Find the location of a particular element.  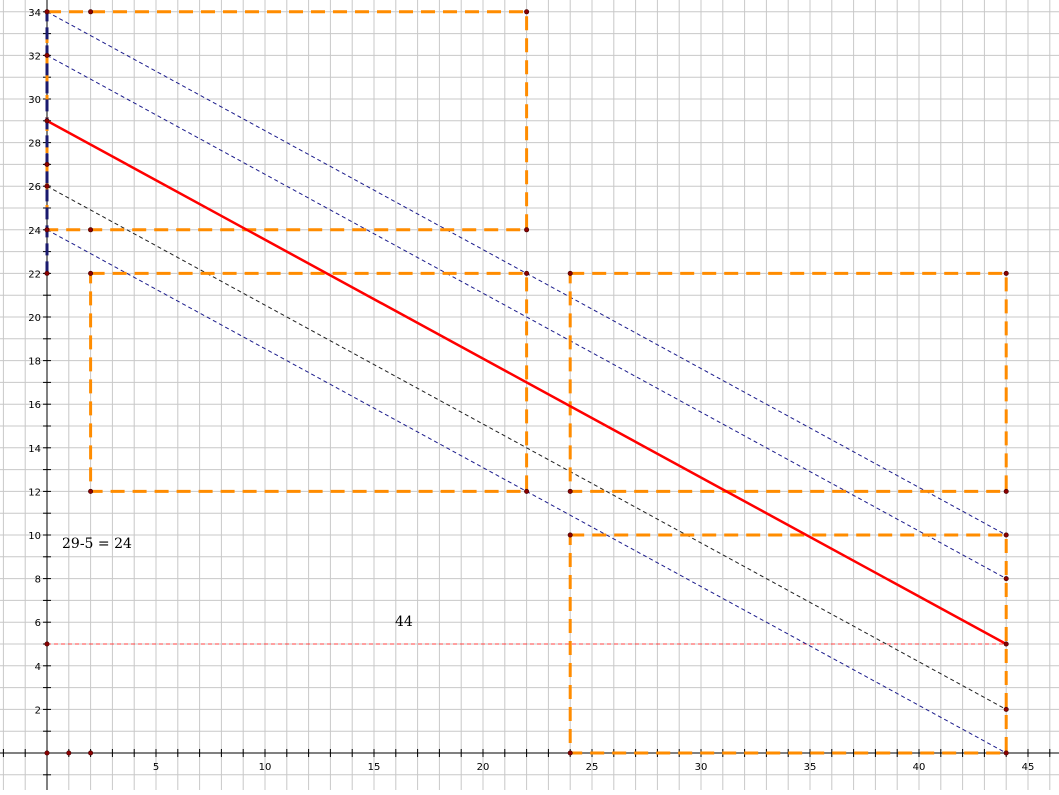

x-tick-label: 35 is located at coordinates (810, 767).